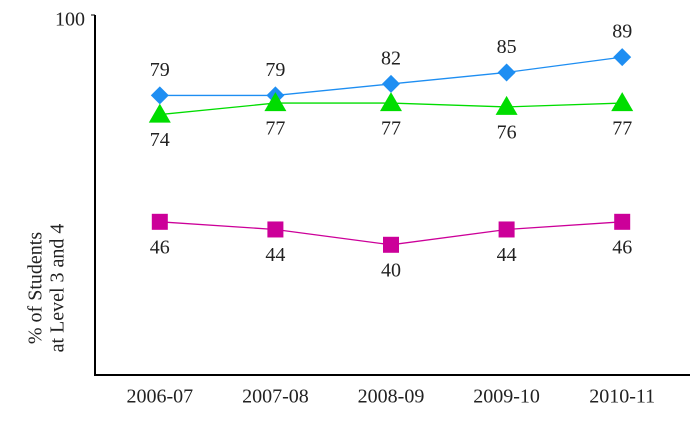 The image size is (696, 433). I want to click on data-label: 74, so click(160, 140).